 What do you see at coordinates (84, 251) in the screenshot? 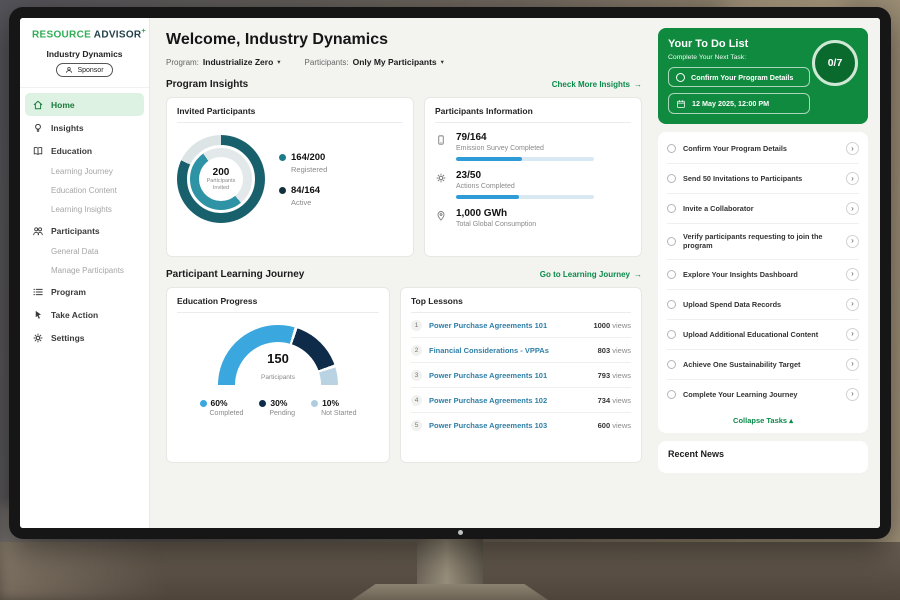
I see `sidebar-item-general-data: General Data` at bounding box center [84, 251].